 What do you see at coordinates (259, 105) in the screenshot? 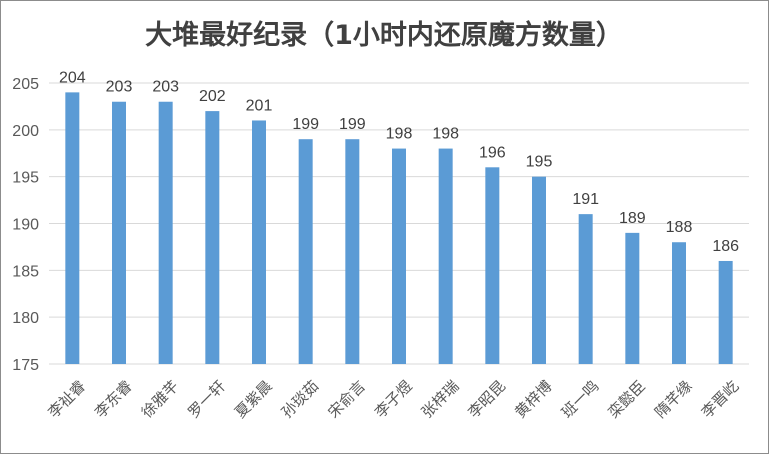
I see `data-label: 201` at bounding box center [259, 105].